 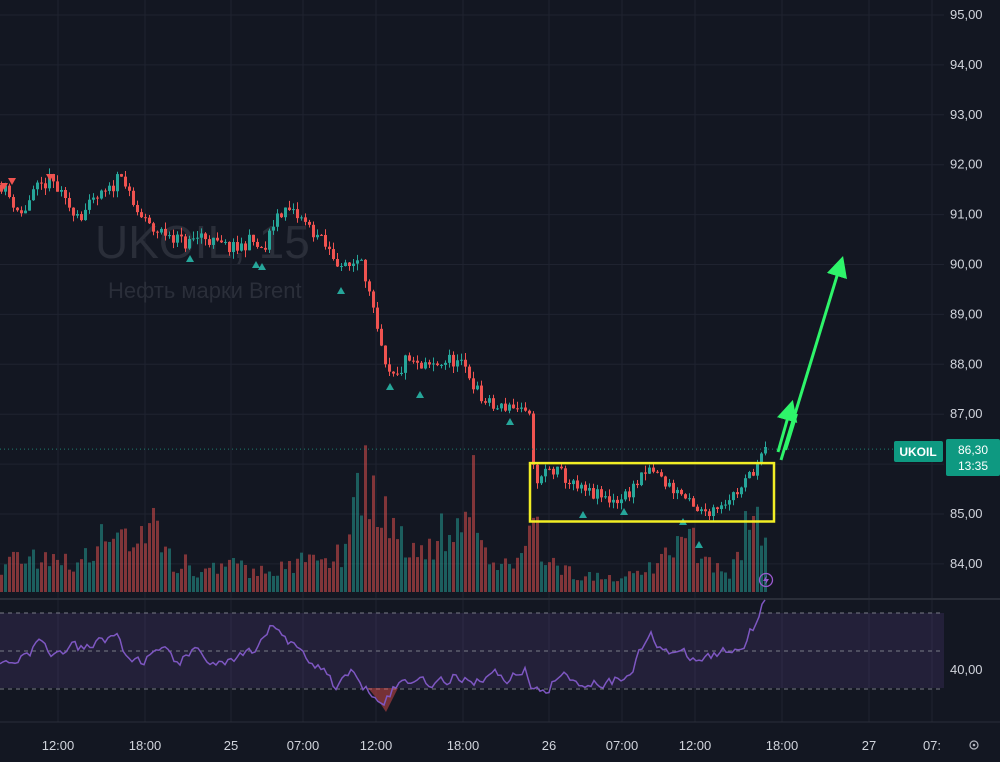 I want to click on consolidation-box, so click(x=652, y=492).